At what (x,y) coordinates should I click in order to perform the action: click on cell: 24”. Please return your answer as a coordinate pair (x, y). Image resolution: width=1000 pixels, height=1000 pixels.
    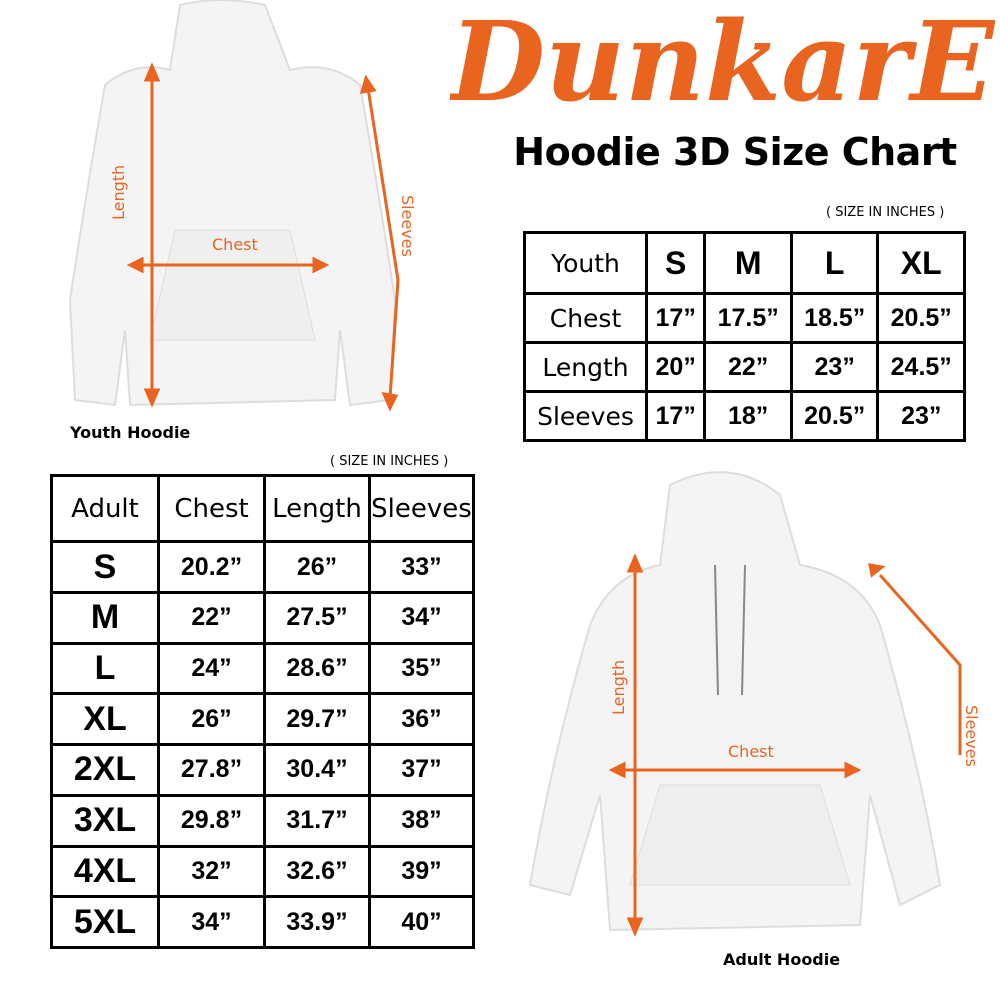
    Looking at the image, I should click on (211, 668).